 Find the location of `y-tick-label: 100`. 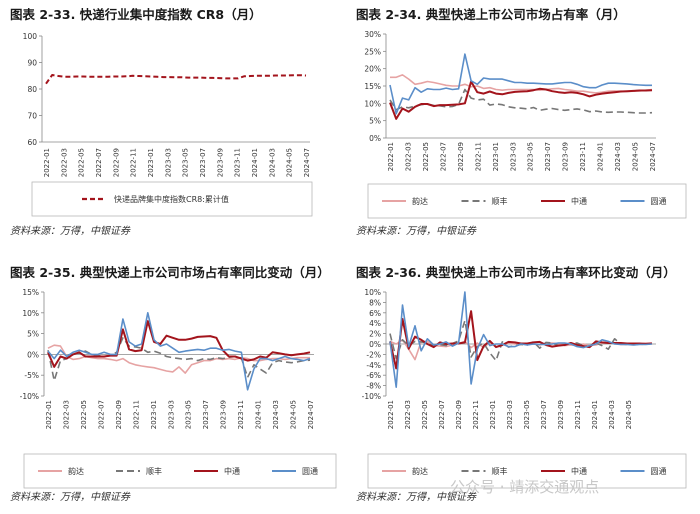

y-tick-label: 100 is located at coordinates (30, 36).